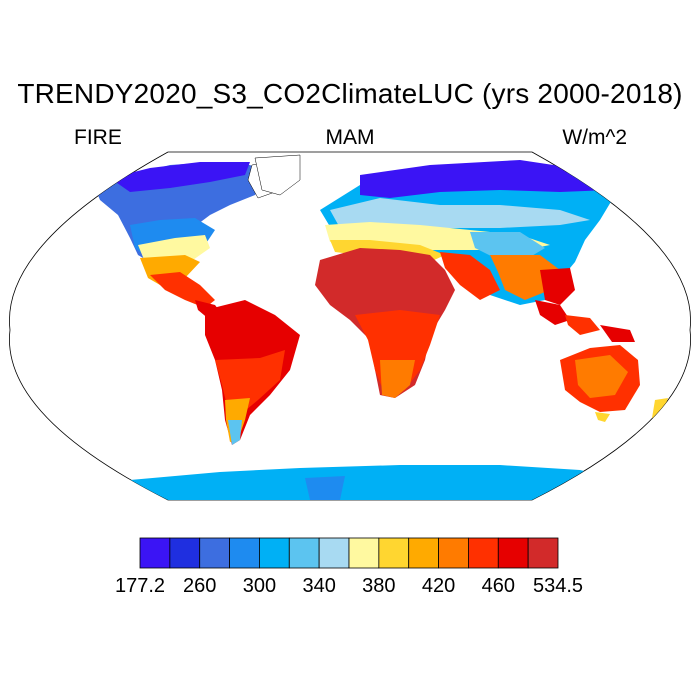 The image size is (700, 700). What do you see at coordinates (194, 239) in the screenshot?
I see `north-america-landmass` at bounding box center [194, 239].